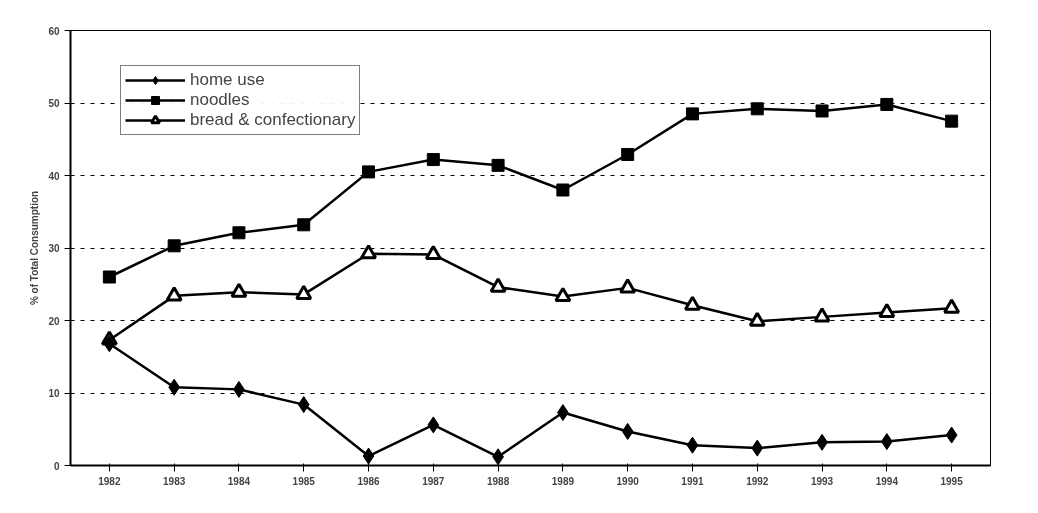 This screenshot has width=1038, height=513. What do you see at coordinates (35, 248) in the screenshot?
I see `y-axis-title: % of Total Consumption` at bounding box center [35, 248].